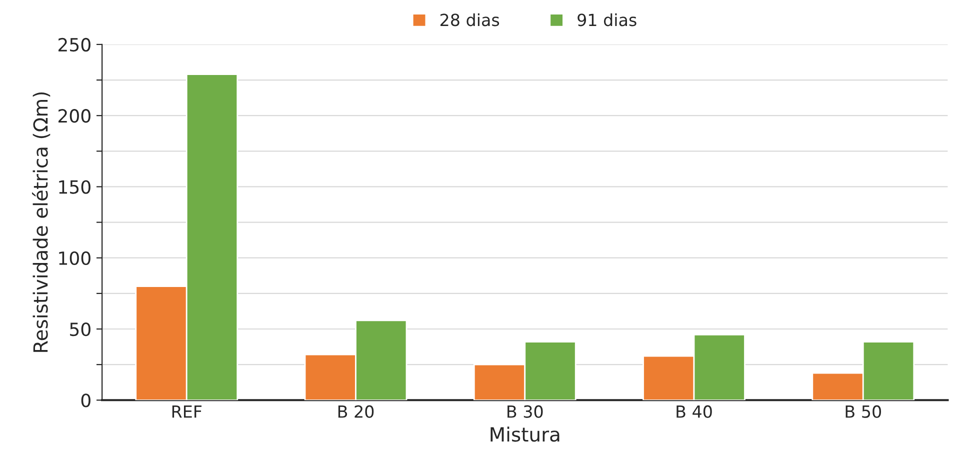 The image size is (972, 468). Describe the element at coordinates (74, 258) in the screenshot. I see `y-tick-label: 100` at that location.